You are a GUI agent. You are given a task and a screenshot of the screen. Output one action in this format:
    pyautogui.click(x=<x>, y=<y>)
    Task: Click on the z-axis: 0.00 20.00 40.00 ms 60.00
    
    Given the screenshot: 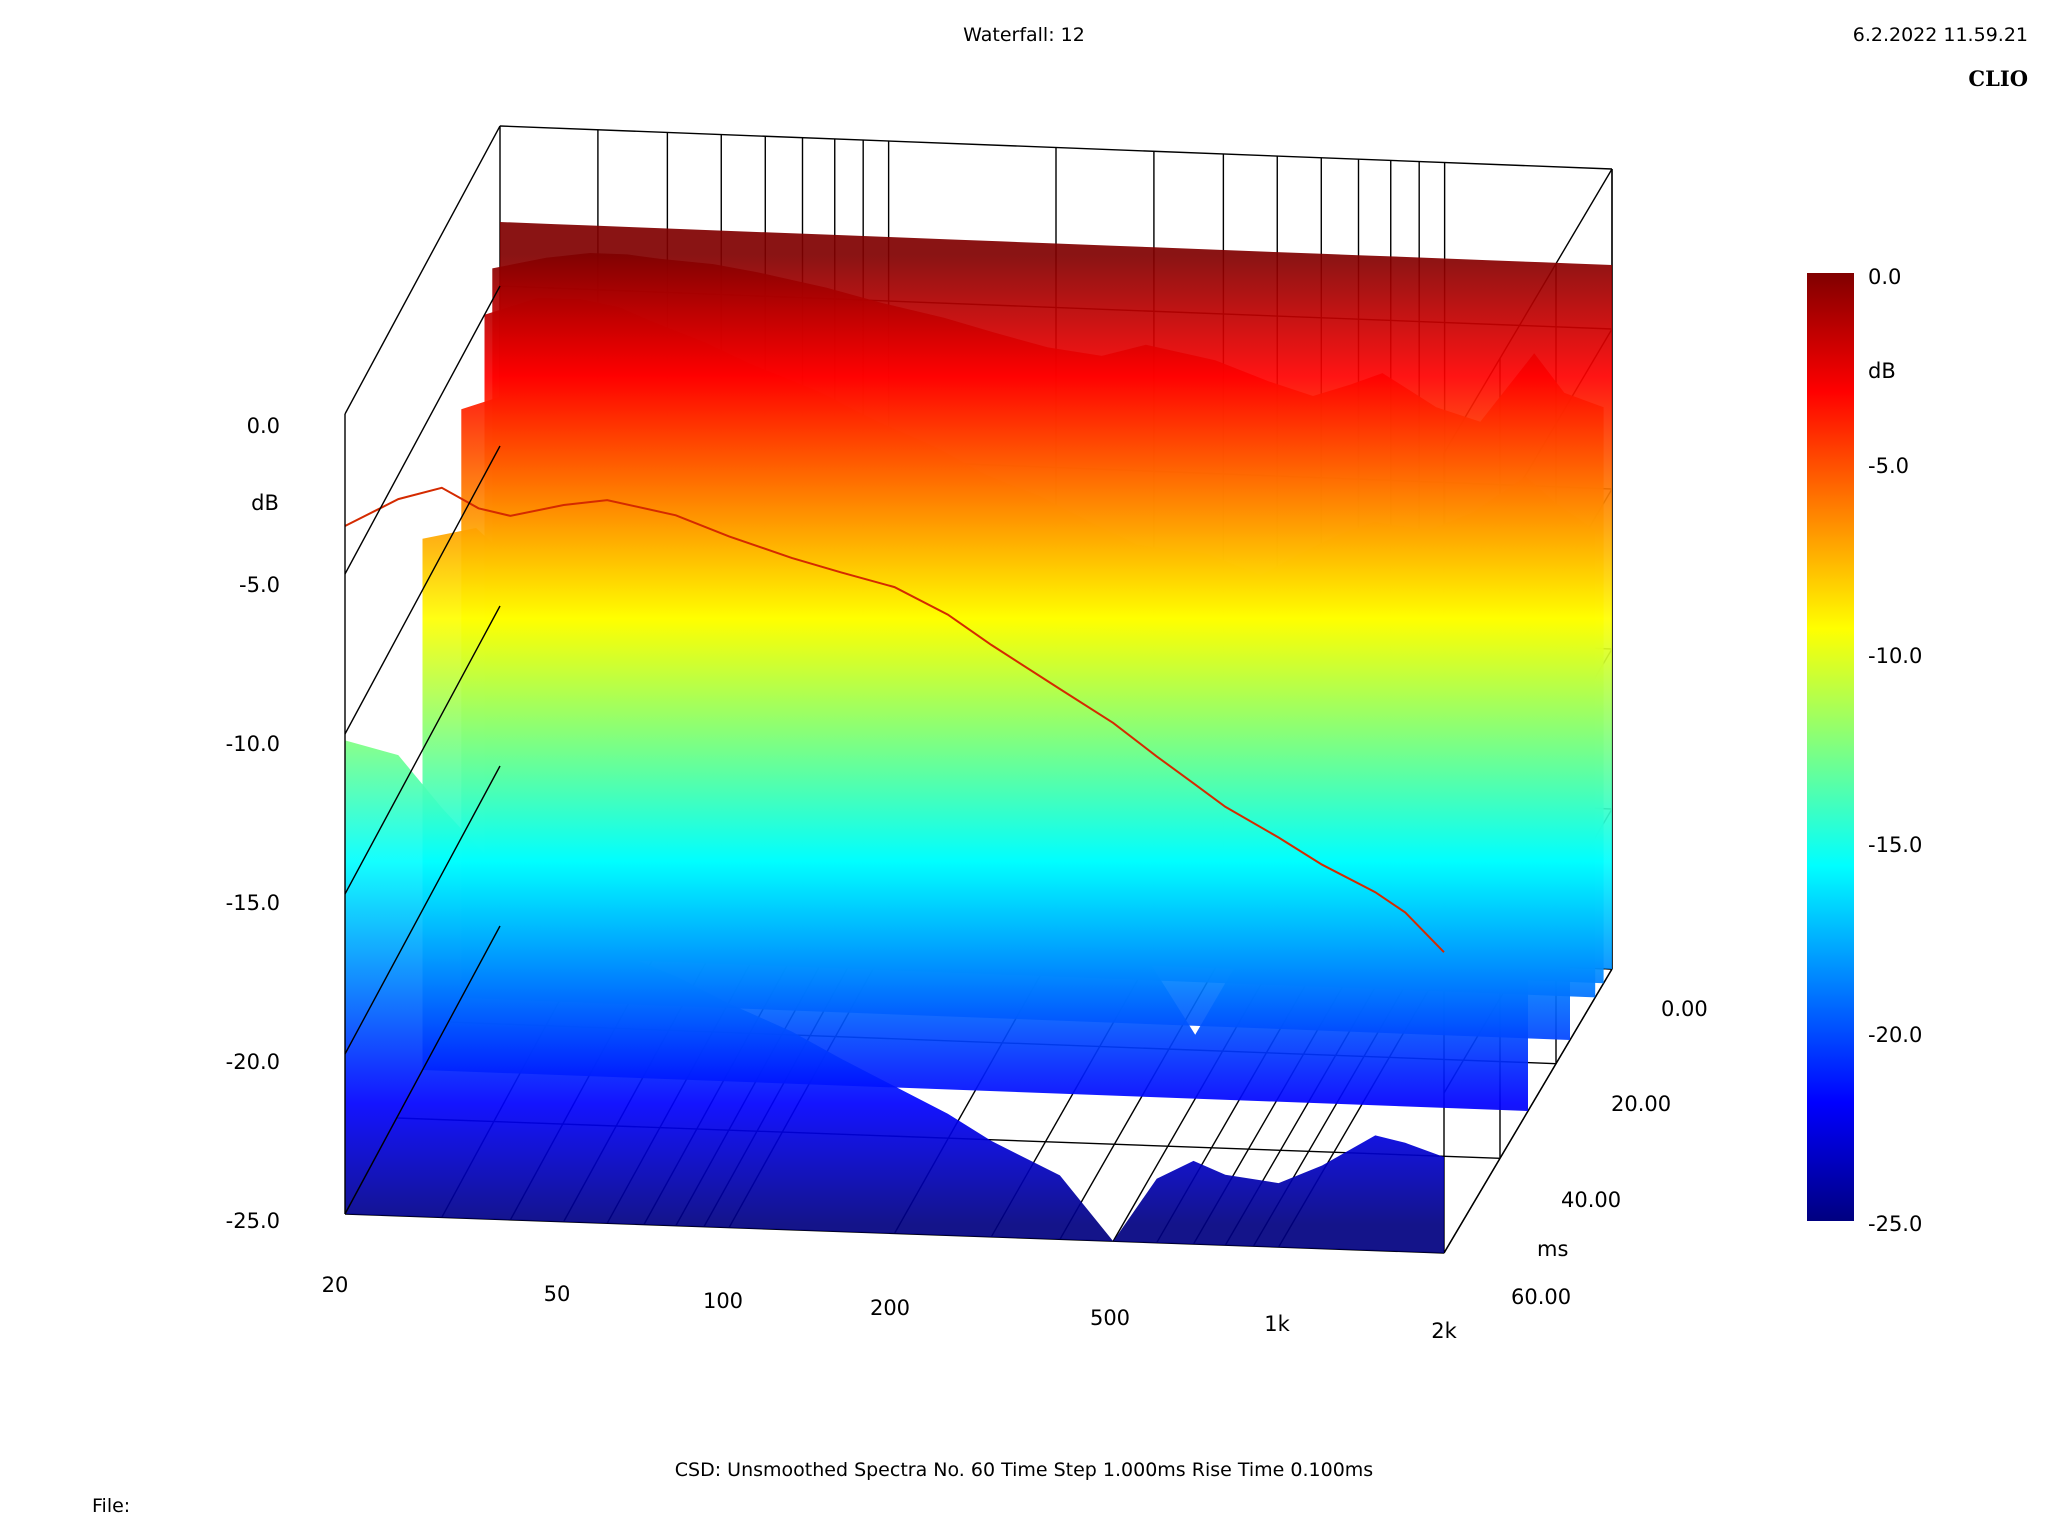 What is the action you would take?
    pyautogui.click(x=1609, y=1153)
    